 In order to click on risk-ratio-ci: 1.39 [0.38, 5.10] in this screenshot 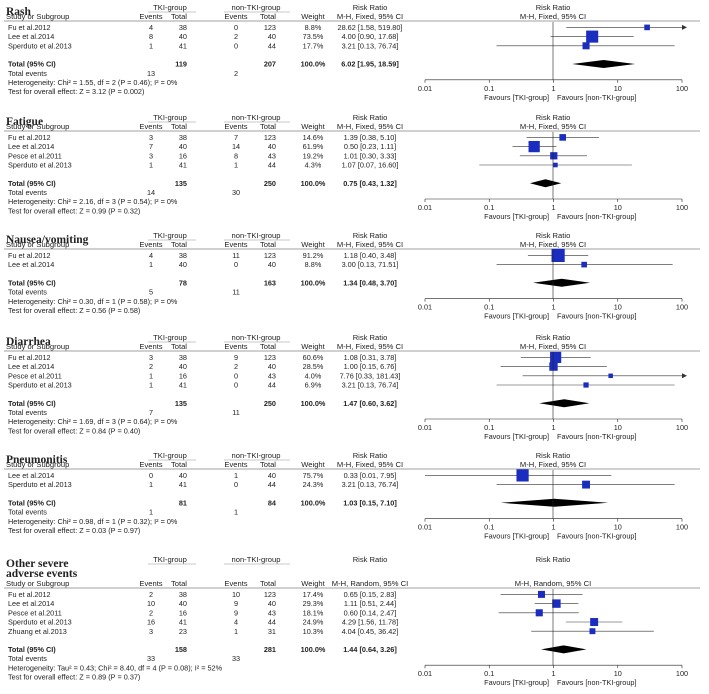, I will do `click(370, 137)`.